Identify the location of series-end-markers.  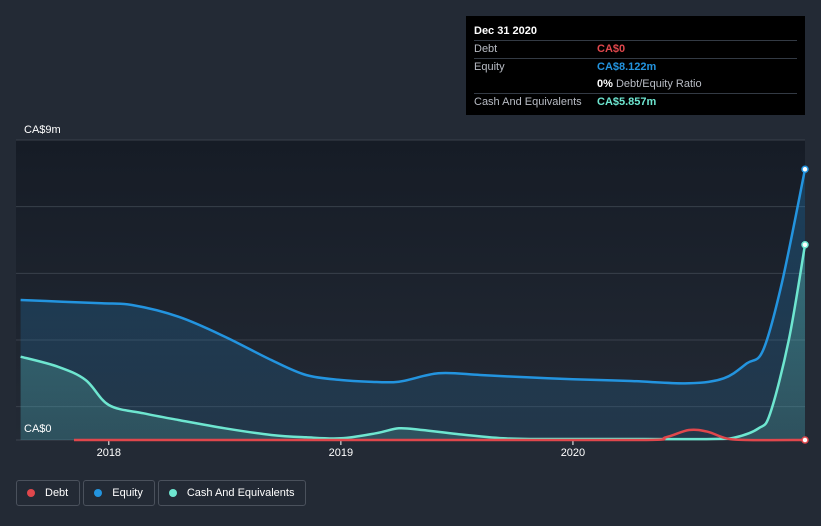
(805, 304).